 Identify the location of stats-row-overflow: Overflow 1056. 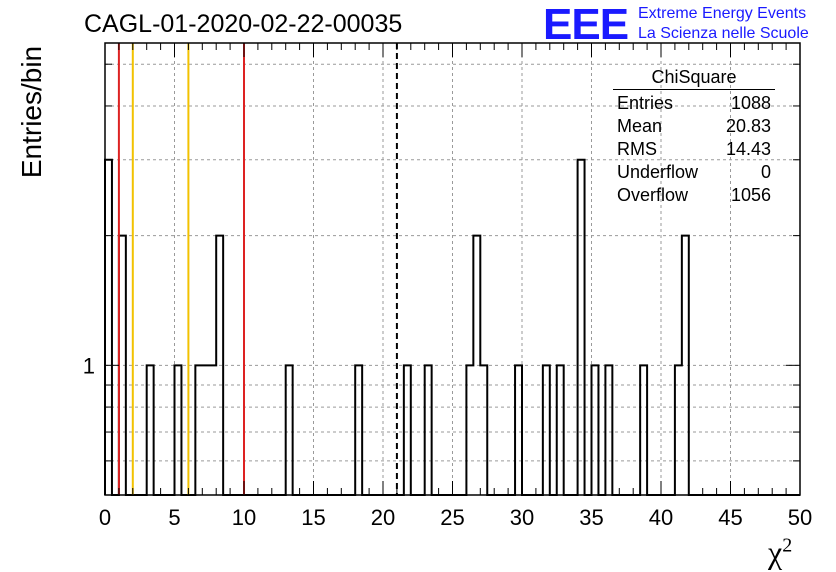
(694, 195).